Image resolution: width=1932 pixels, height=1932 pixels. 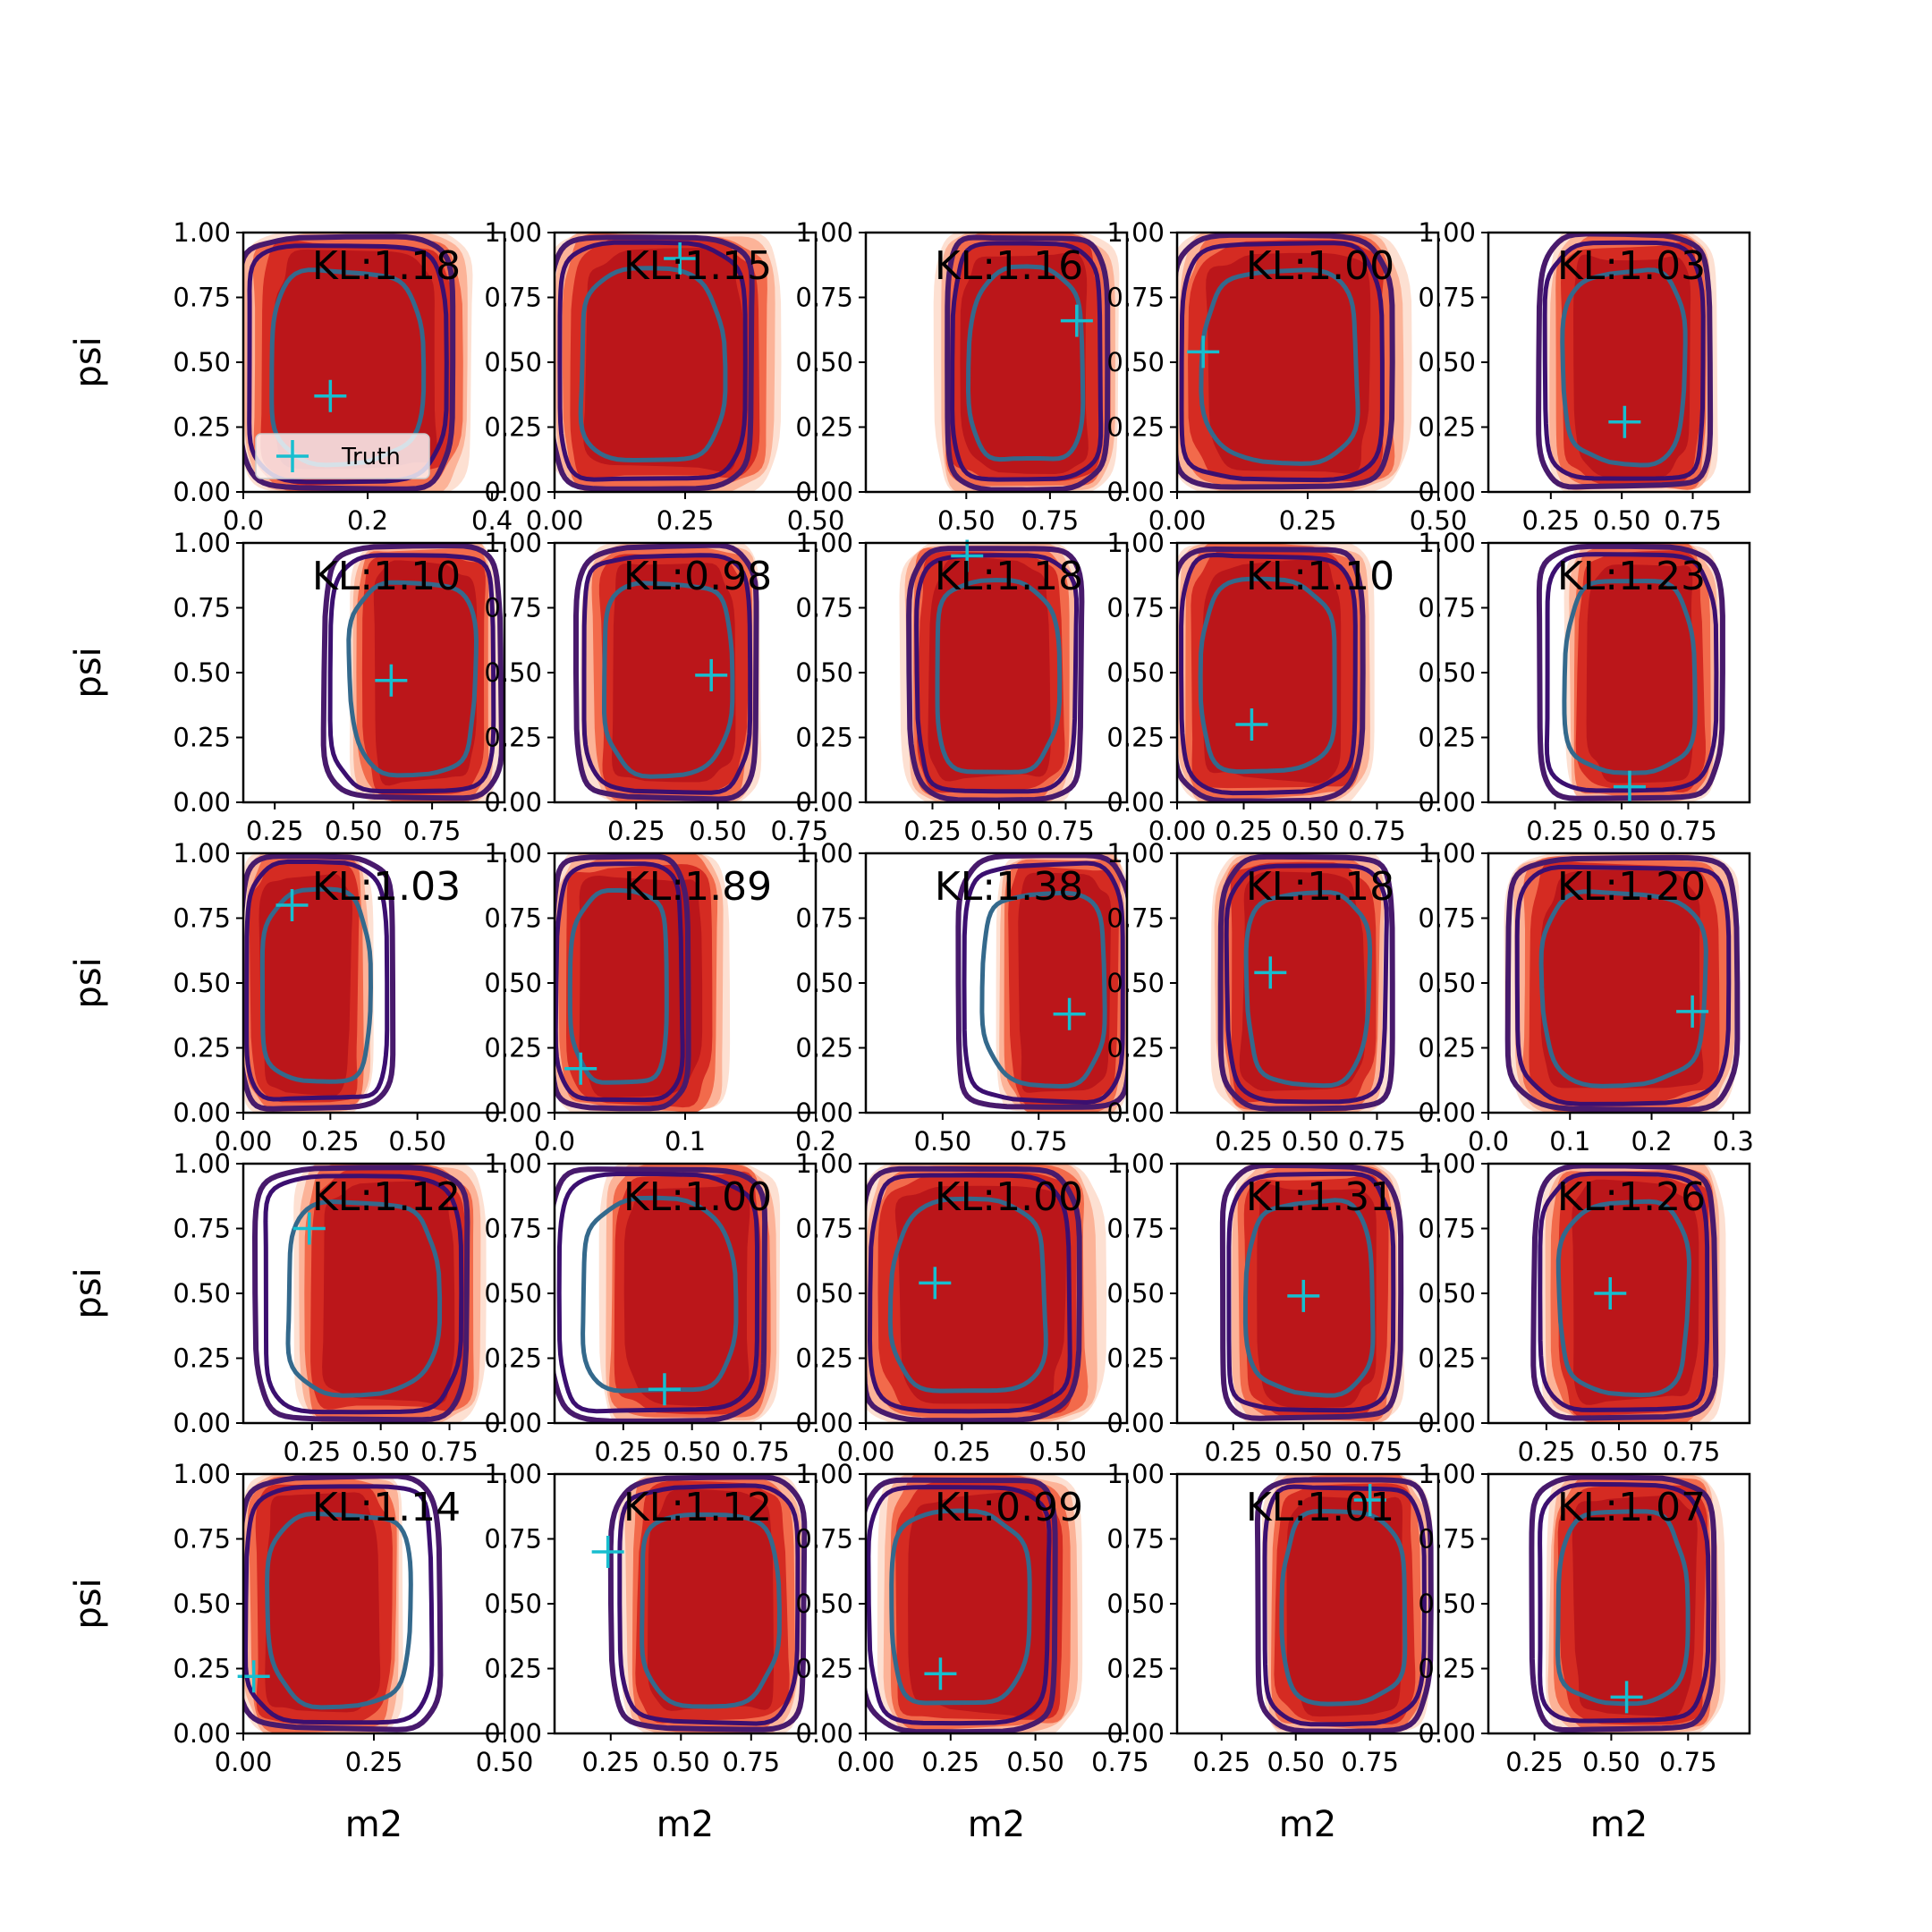 I want to click on kl-label: KL:1.14, so click(x=386, y=1507).